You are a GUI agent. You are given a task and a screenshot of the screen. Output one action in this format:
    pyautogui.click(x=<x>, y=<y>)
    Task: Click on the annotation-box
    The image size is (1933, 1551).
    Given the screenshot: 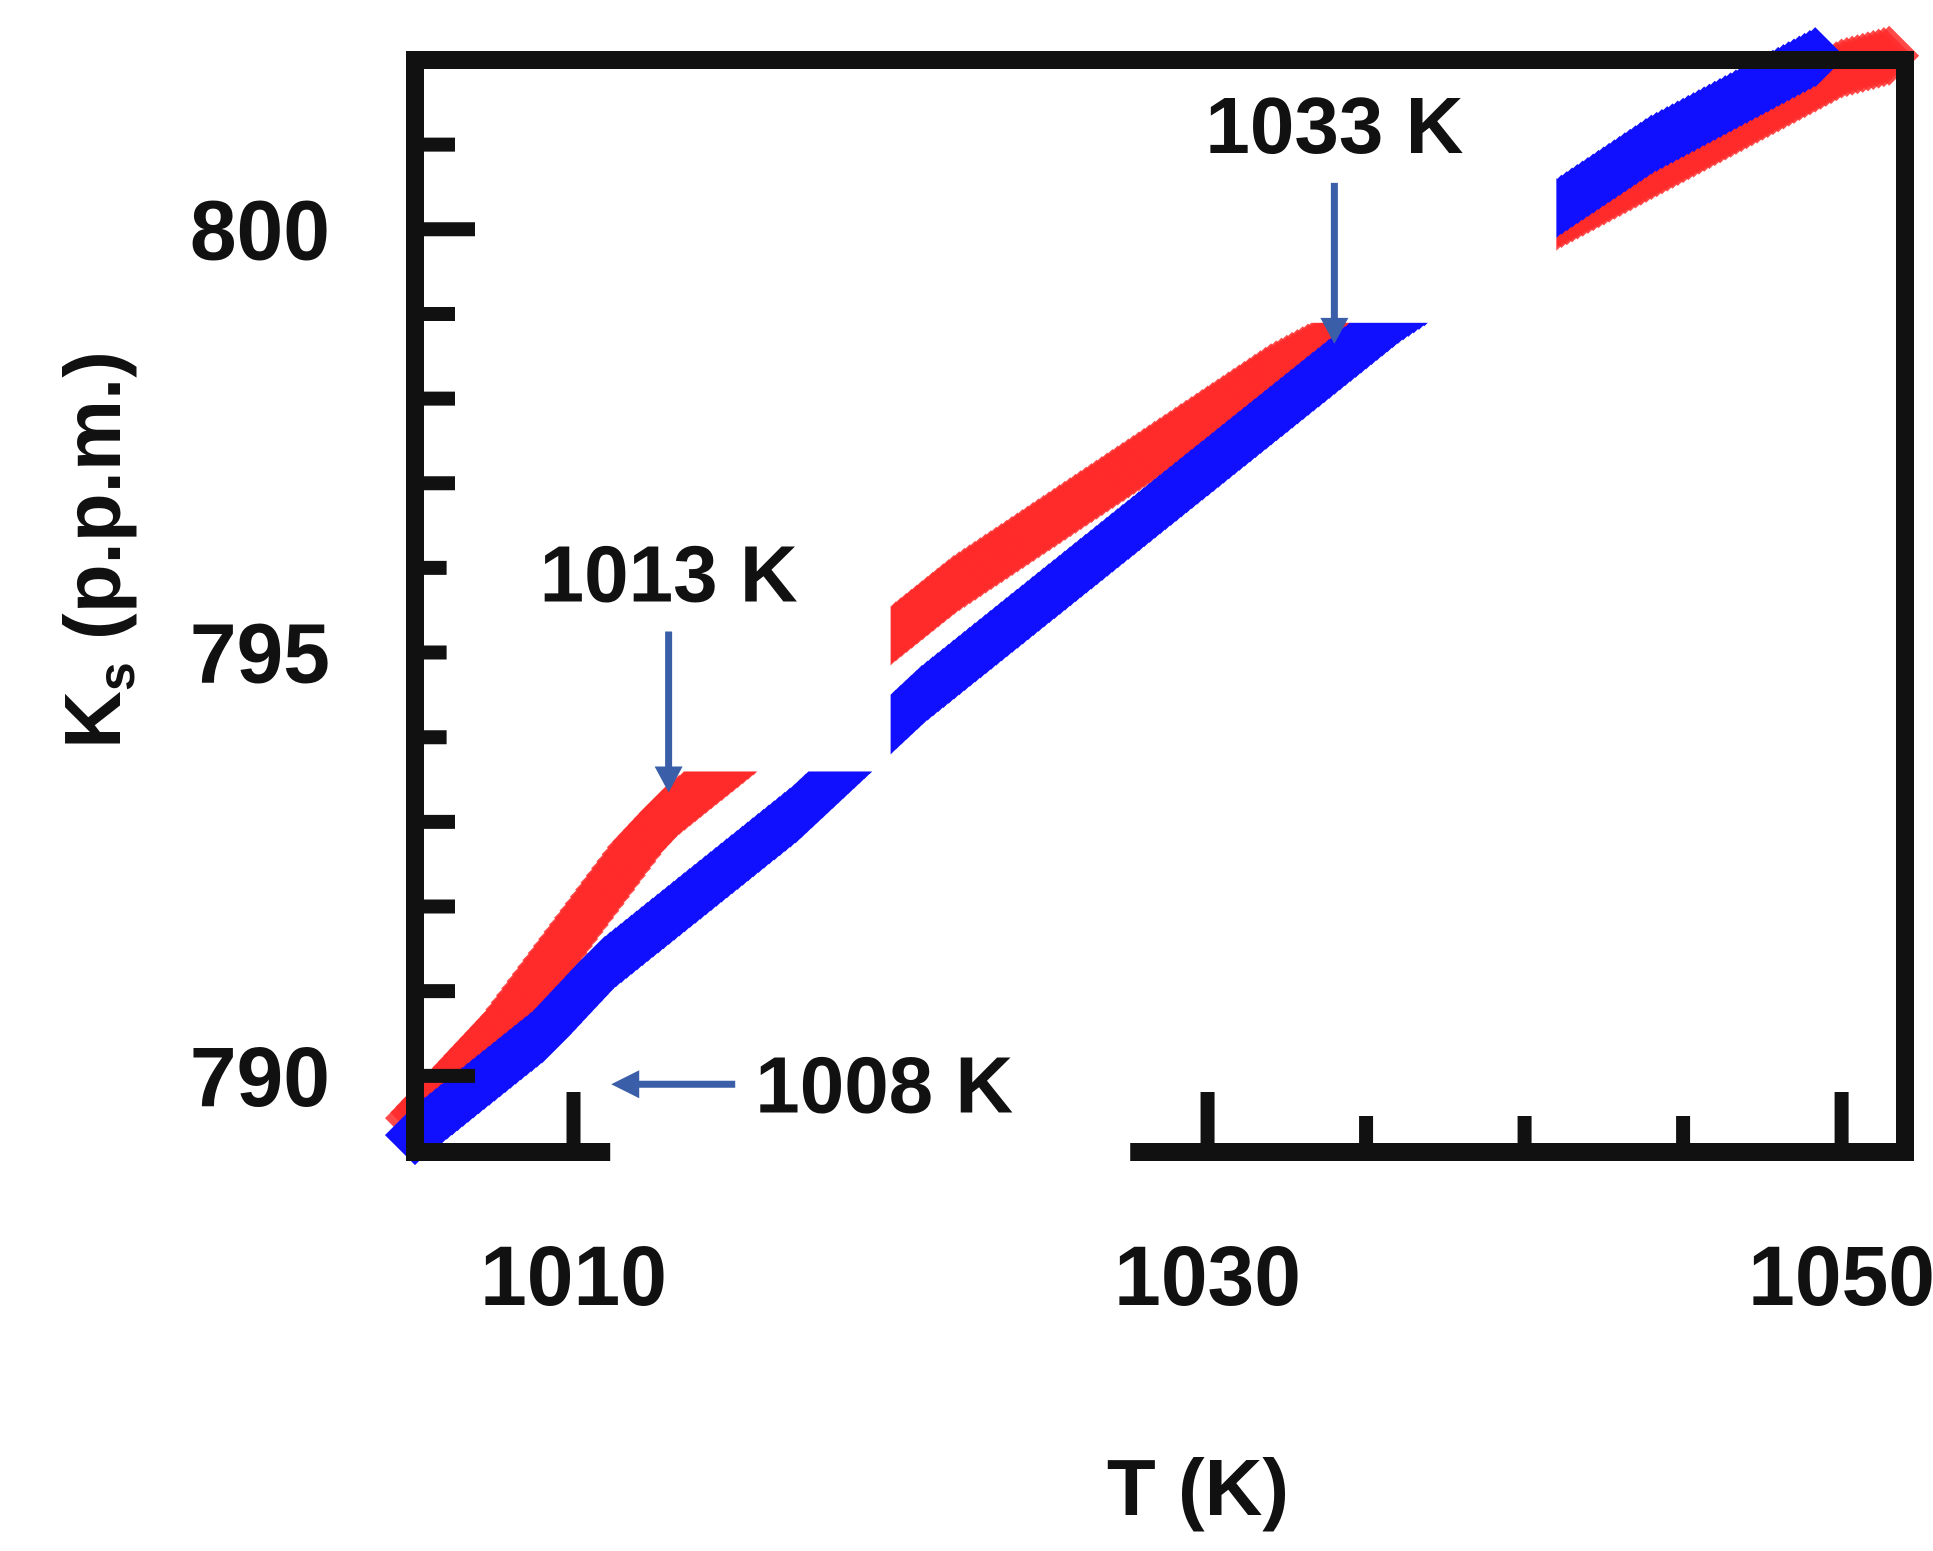 What is the action you would take?
    pyautogui.click(x=870, y=1089)
    